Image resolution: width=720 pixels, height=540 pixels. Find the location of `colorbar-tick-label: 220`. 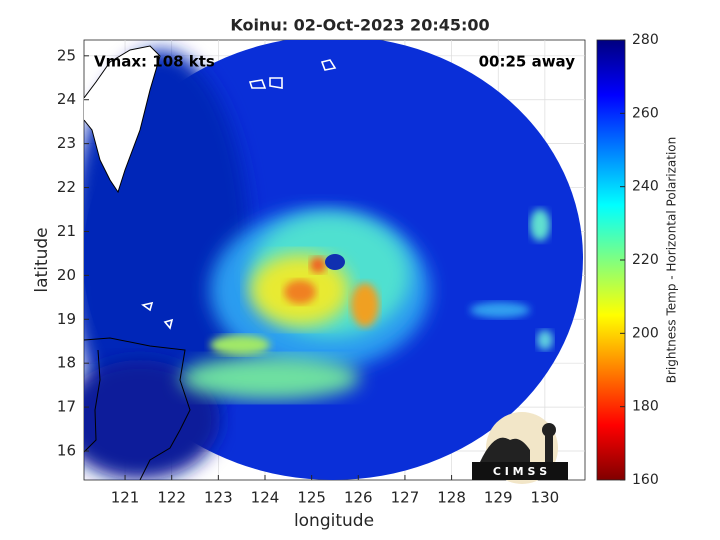

colorbar-tick-label: 220 is located at coordinates (645, 260).